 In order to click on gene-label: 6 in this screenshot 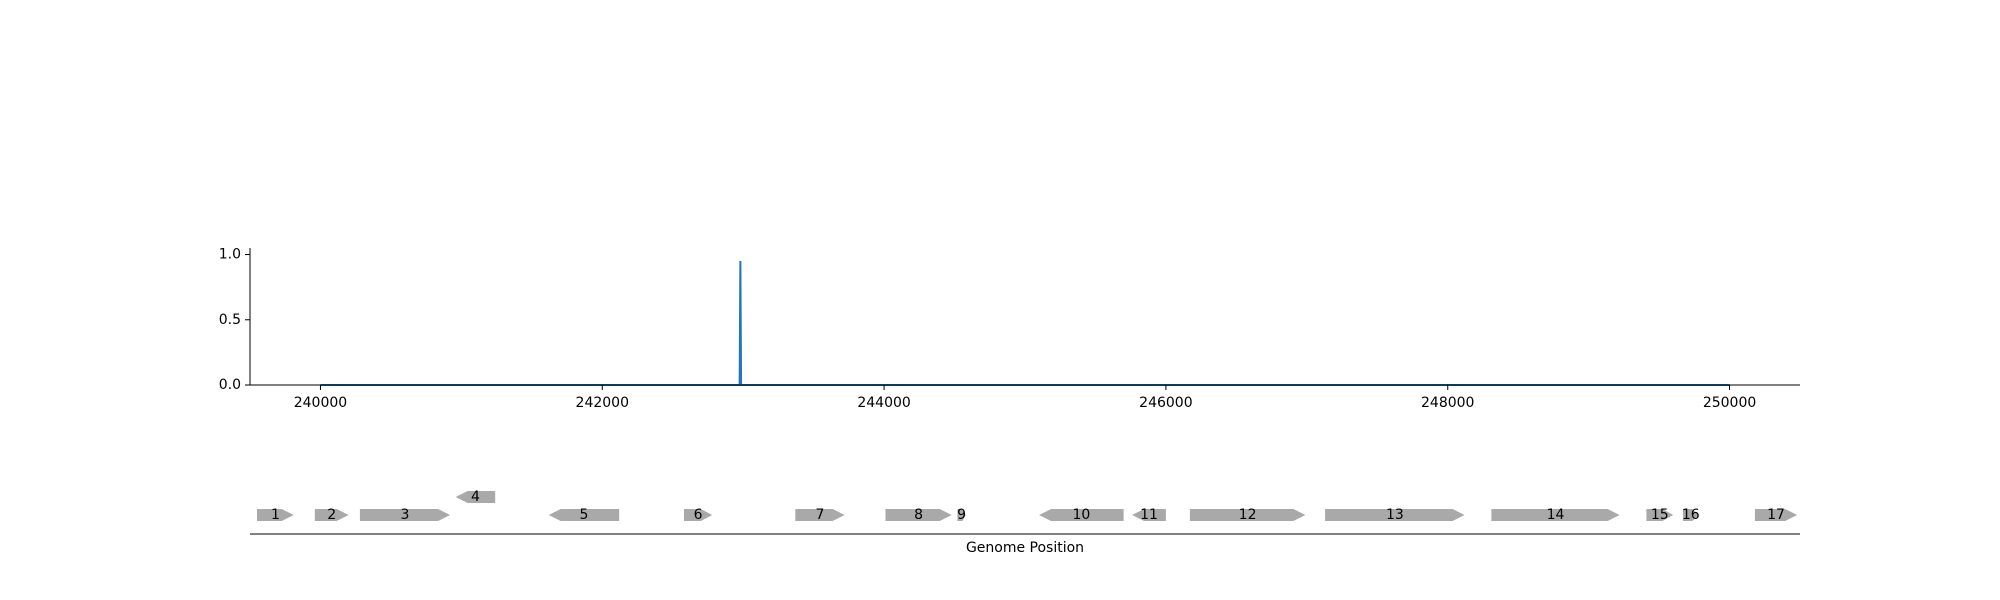, I will do `click(698, 515)`.